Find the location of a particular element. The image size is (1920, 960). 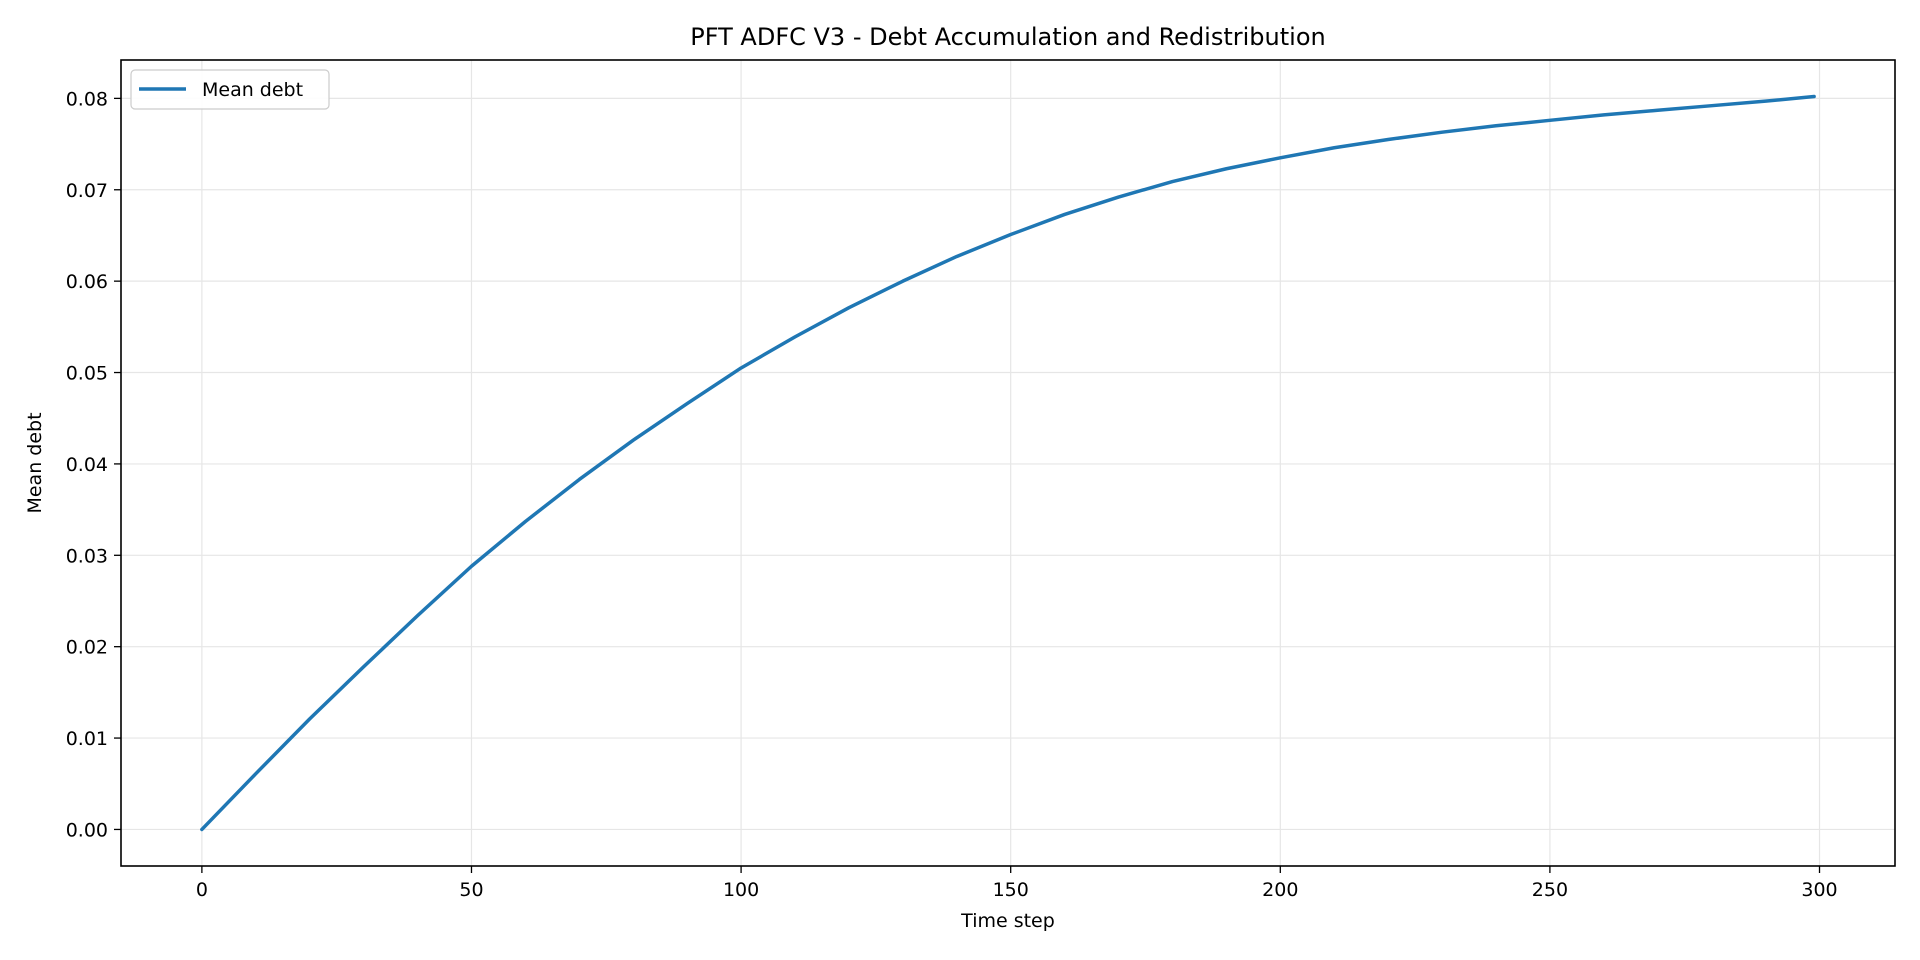

x-tick-label: 250 is located at coordinates (1550, 890).